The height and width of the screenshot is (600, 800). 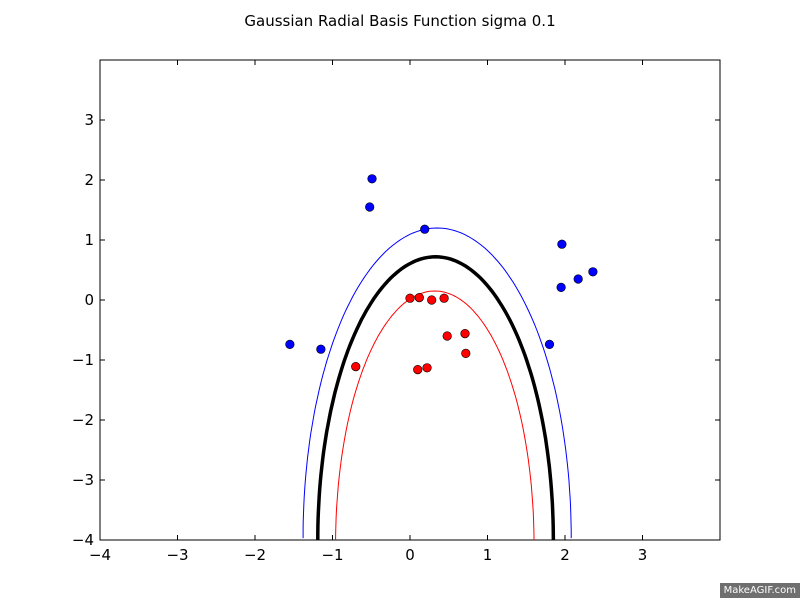 What do you see at coordinates (83, 540) in the screenshot?
I see `y-tick-label: −4` at bounding box center [83, 540].